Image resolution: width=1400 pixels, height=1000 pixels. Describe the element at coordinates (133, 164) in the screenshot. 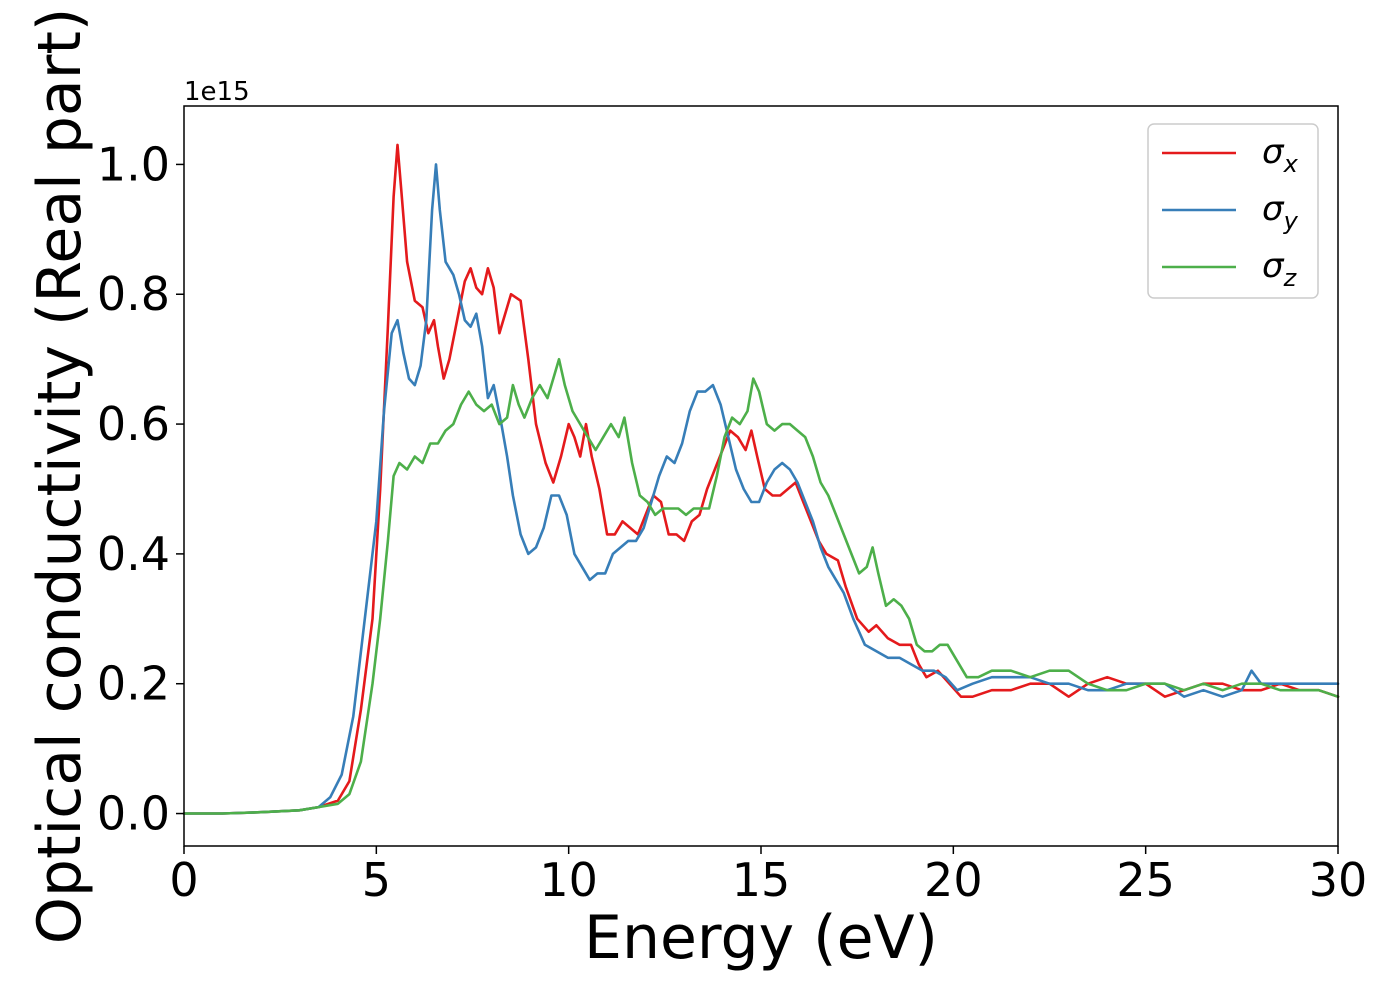

I see `y-tick-label: 1.0` at that location.